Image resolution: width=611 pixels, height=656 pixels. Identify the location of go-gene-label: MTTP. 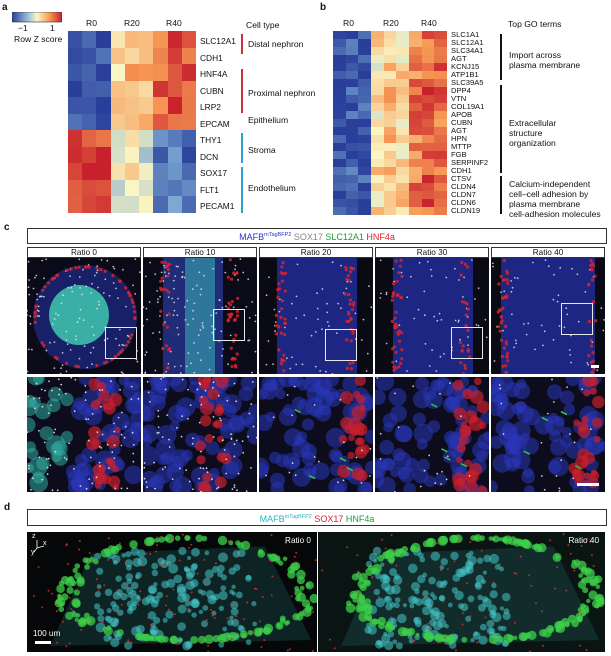
(461, 146).